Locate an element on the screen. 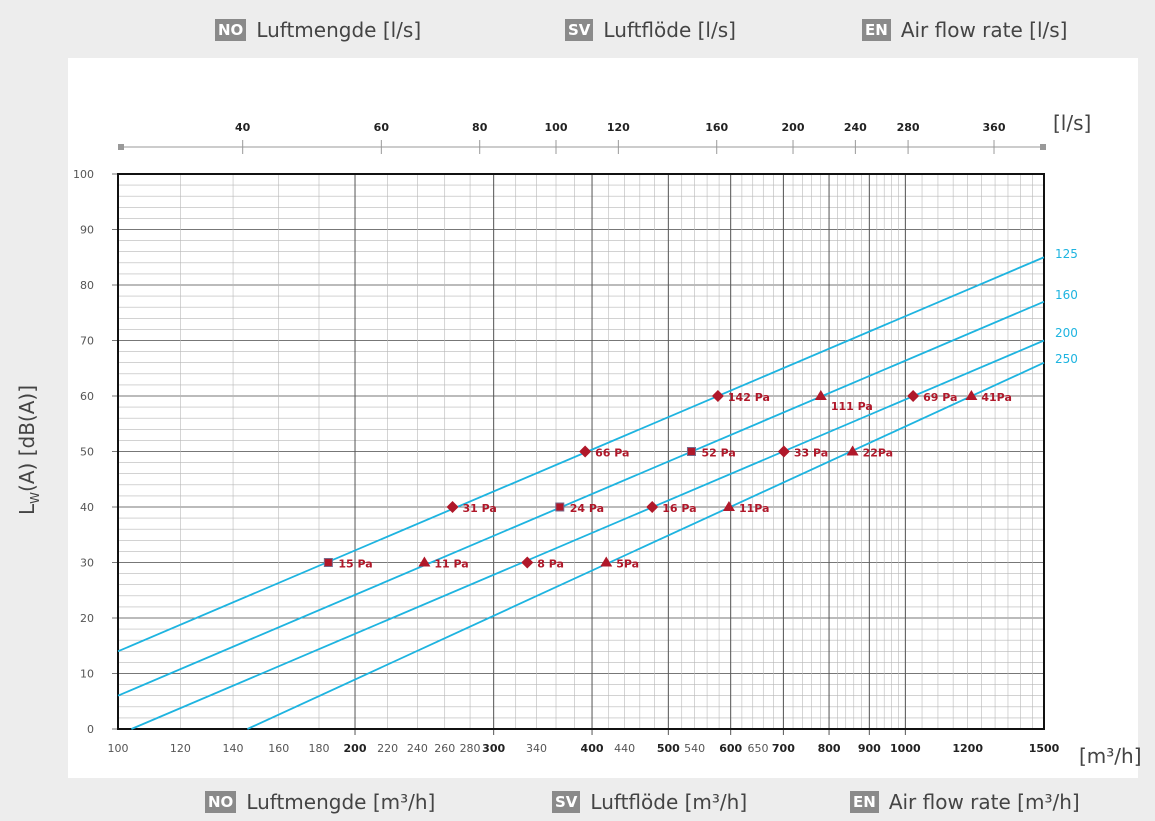  y-tick-label: 70 is located at coordinates (87, 341).